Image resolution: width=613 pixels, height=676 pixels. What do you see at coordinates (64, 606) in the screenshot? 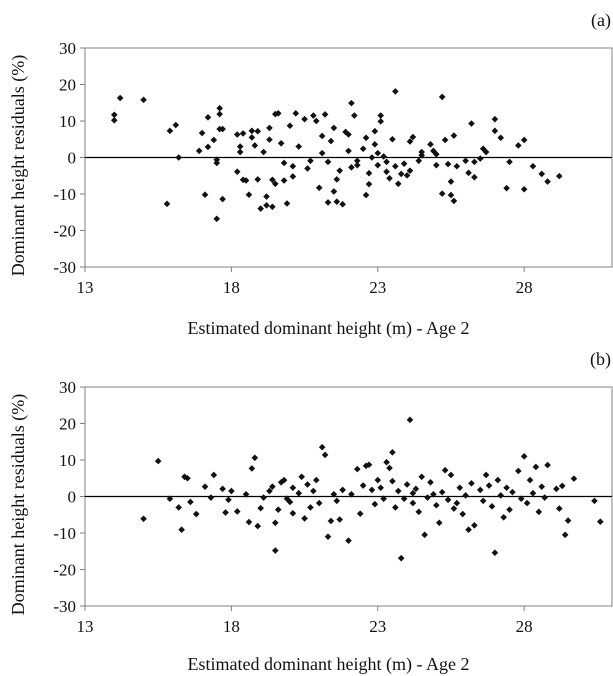
I see `y-tick-label: -30` at bounding box center [64, 606].